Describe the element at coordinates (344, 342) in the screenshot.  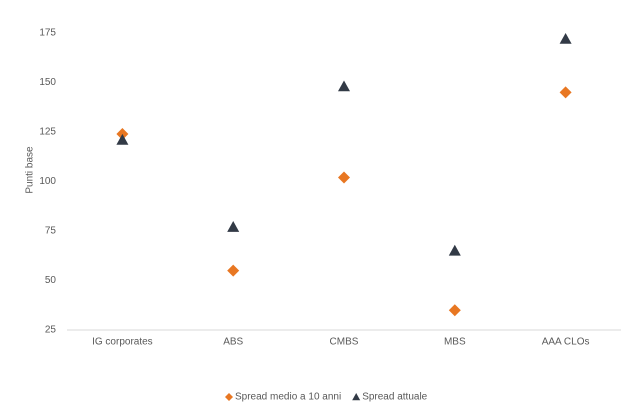
I see `x-tick-label: CMBS` at that location.